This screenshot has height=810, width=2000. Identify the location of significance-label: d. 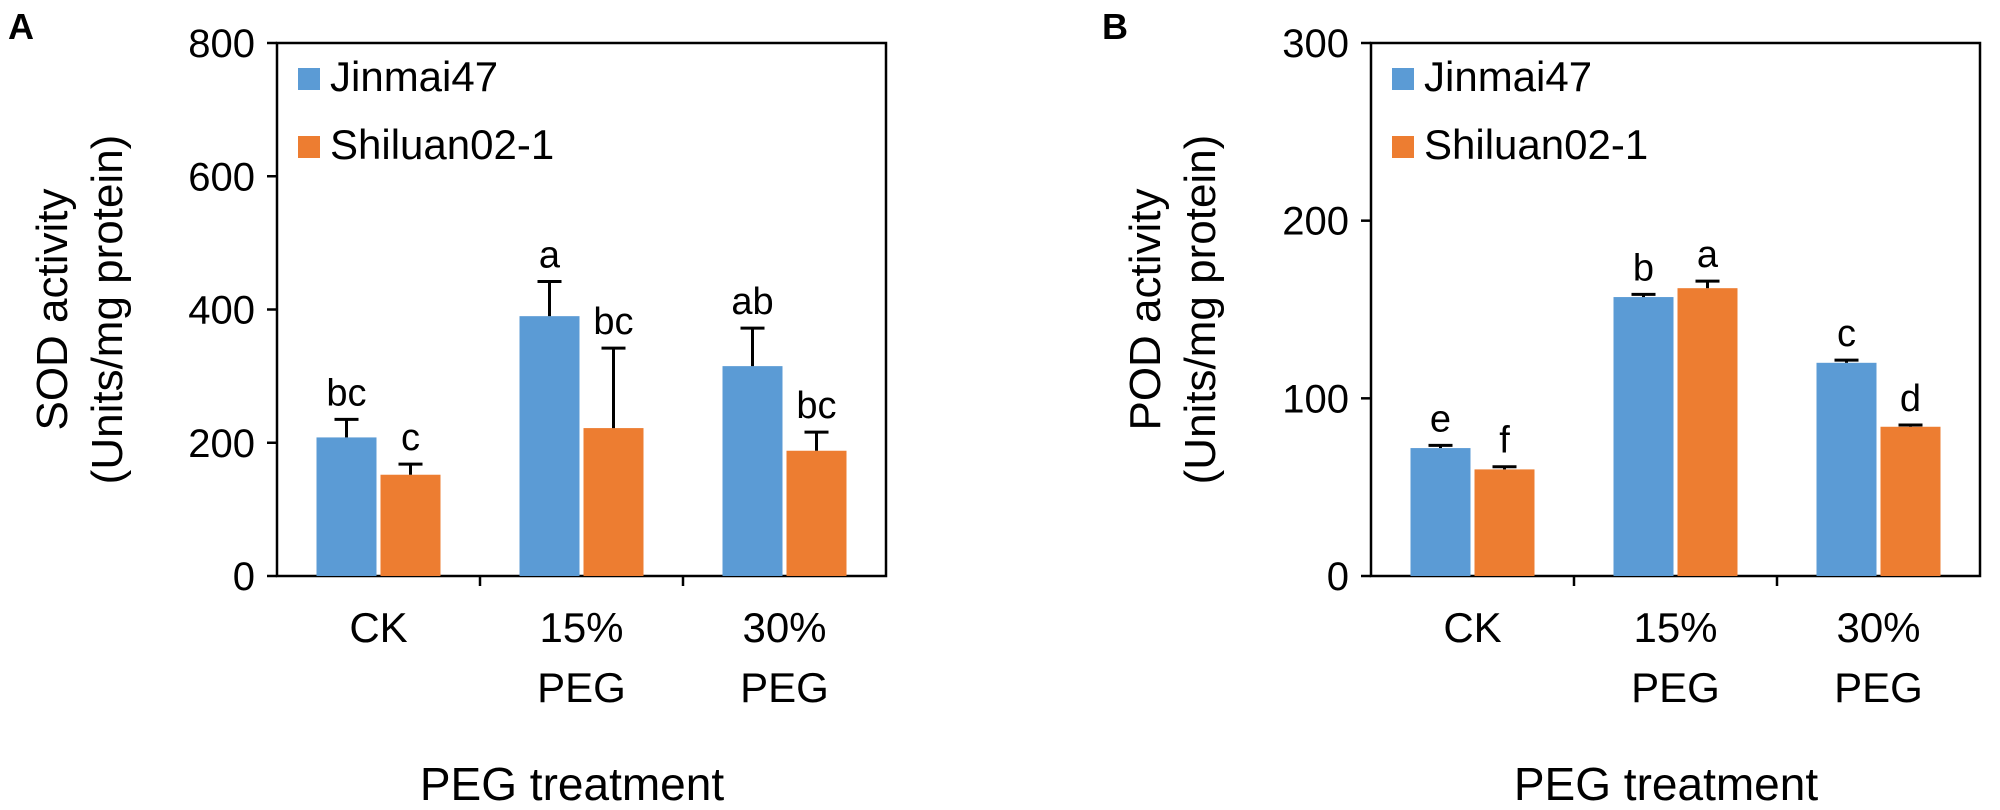
(1910, 399).